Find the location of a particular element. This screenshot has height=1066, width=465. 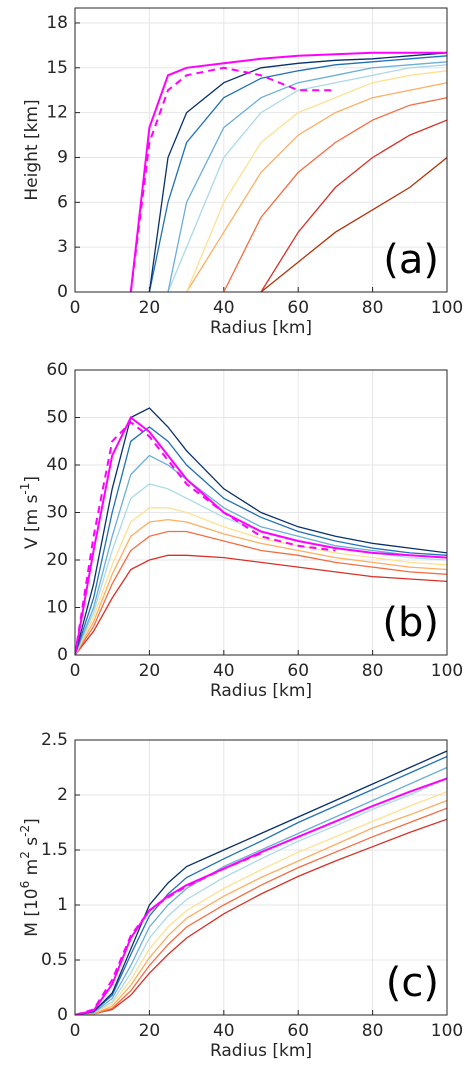

y-tick-label: 50 is located at coordinates (57, 418).